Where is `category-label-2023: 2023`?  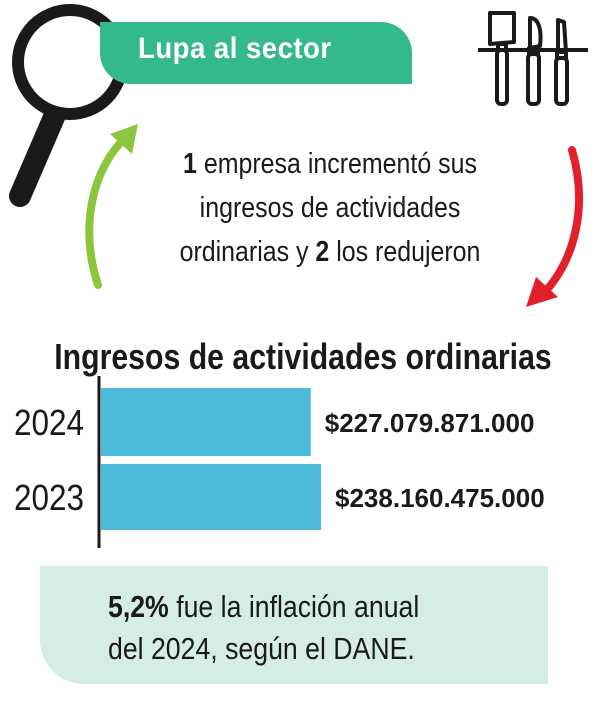
category-label-2023: 2023 is located at coordinates (49, 497).